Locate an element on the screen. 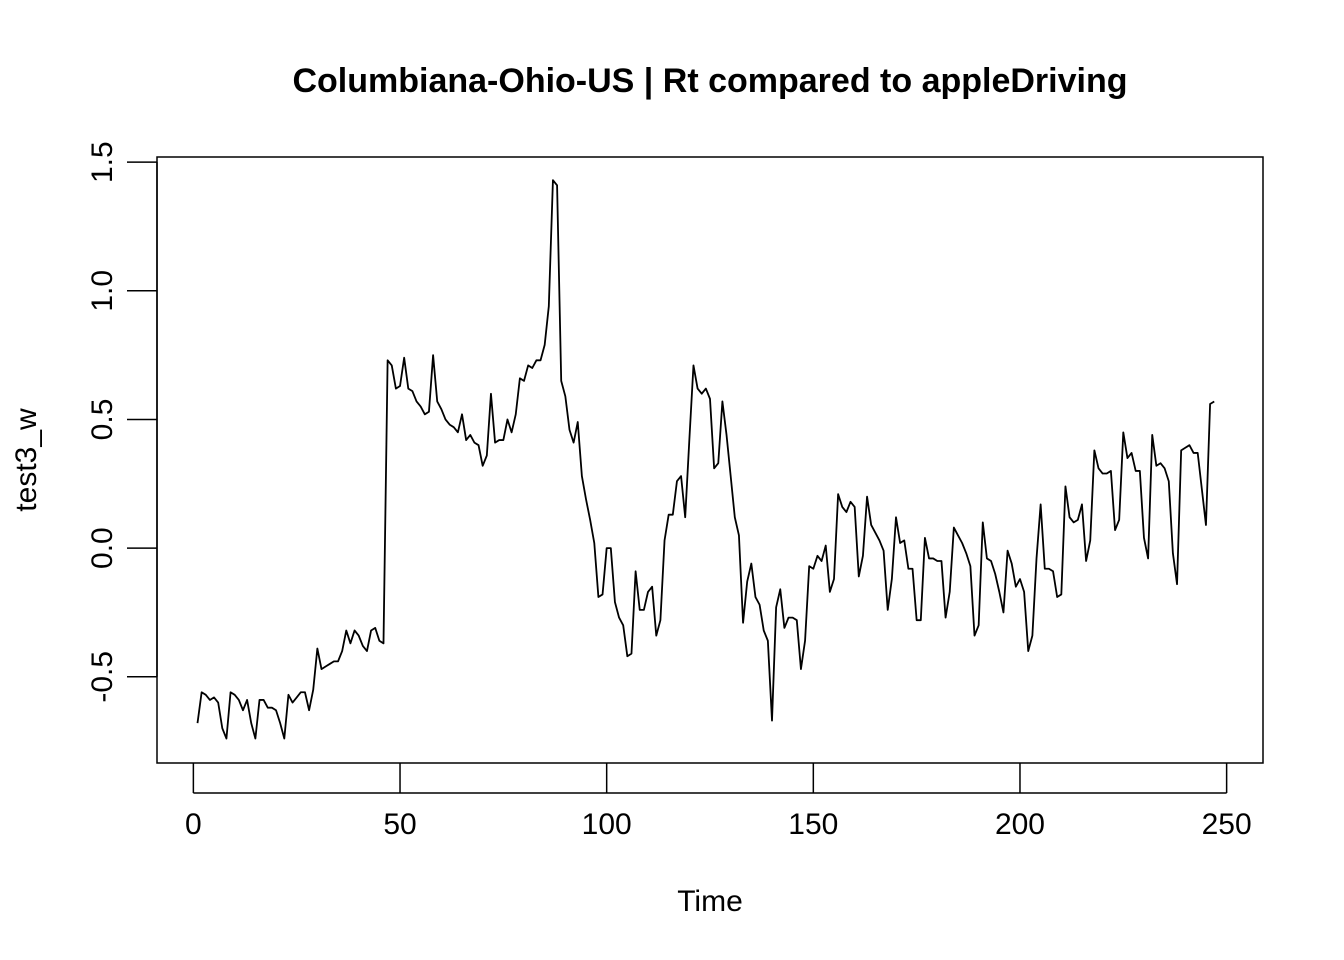 The width and height of the screenshot is (1344, 960). x-tick-label: 200 is located at coordinates (1020, 824).